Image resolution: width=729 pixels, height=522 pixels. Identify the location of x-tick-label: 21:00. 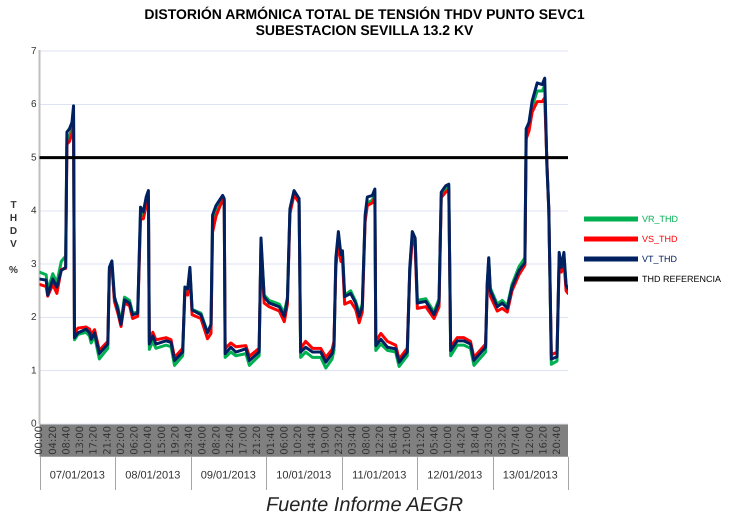
(408, 440).